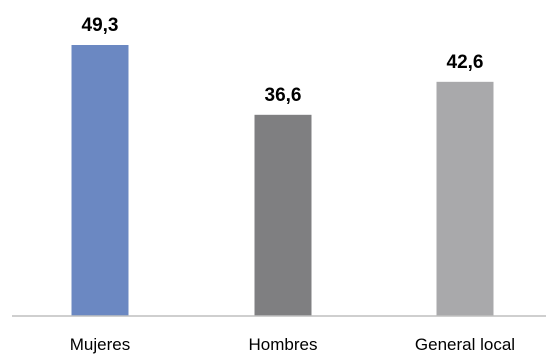 The image size is (552, 363). What do you see at coordinates (283, 215) in the screenshot?
I see `bar-hombres` at bounding box center [283, 215].